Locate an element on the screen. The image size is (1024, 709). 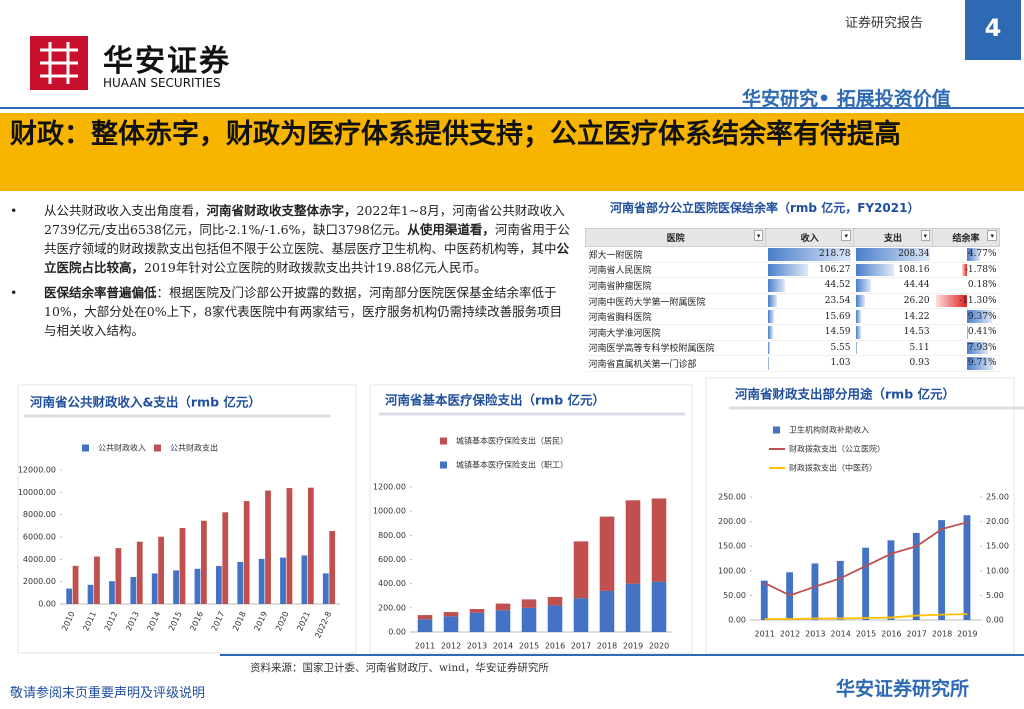
cell: 108.16 is located at coordinates (893, 270).